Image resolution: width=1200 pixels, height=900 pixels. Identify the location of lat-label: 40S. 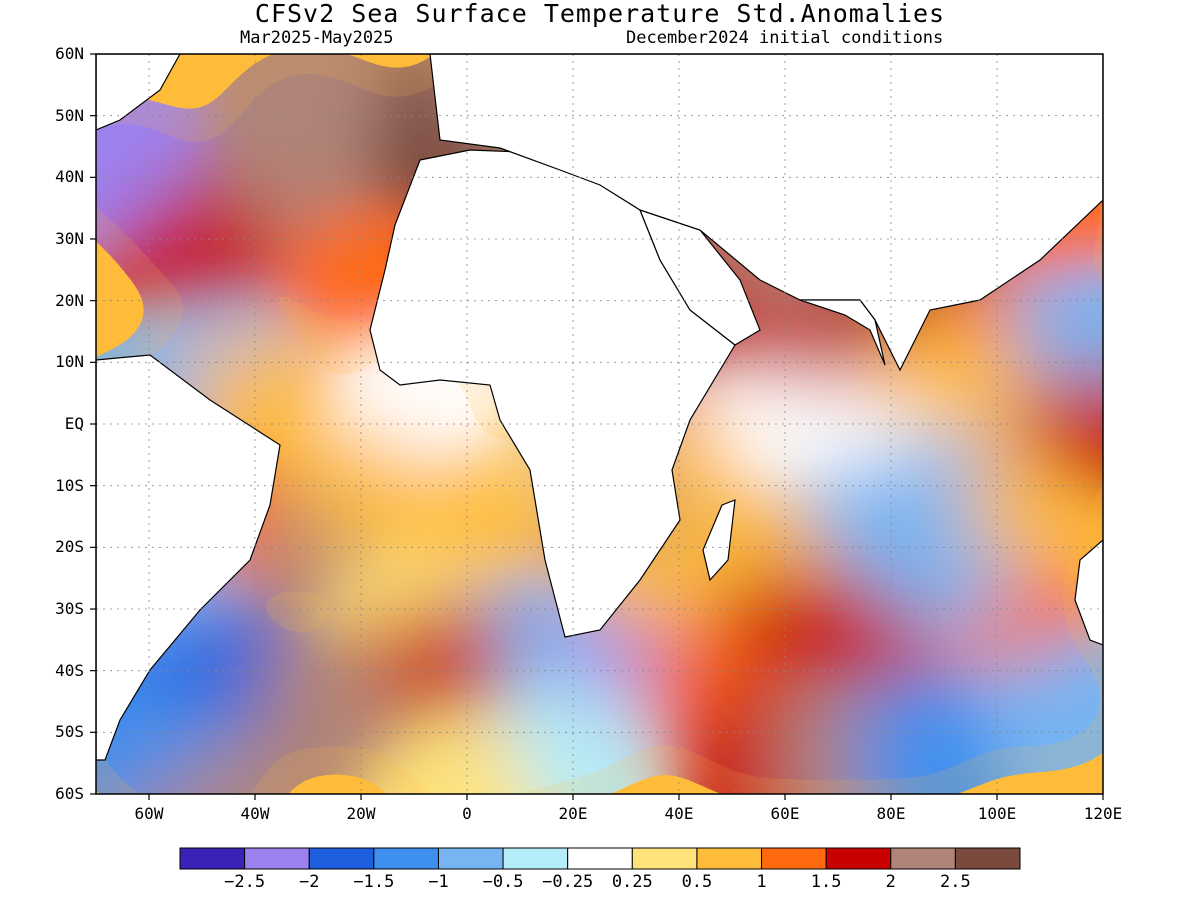
(69, 670).